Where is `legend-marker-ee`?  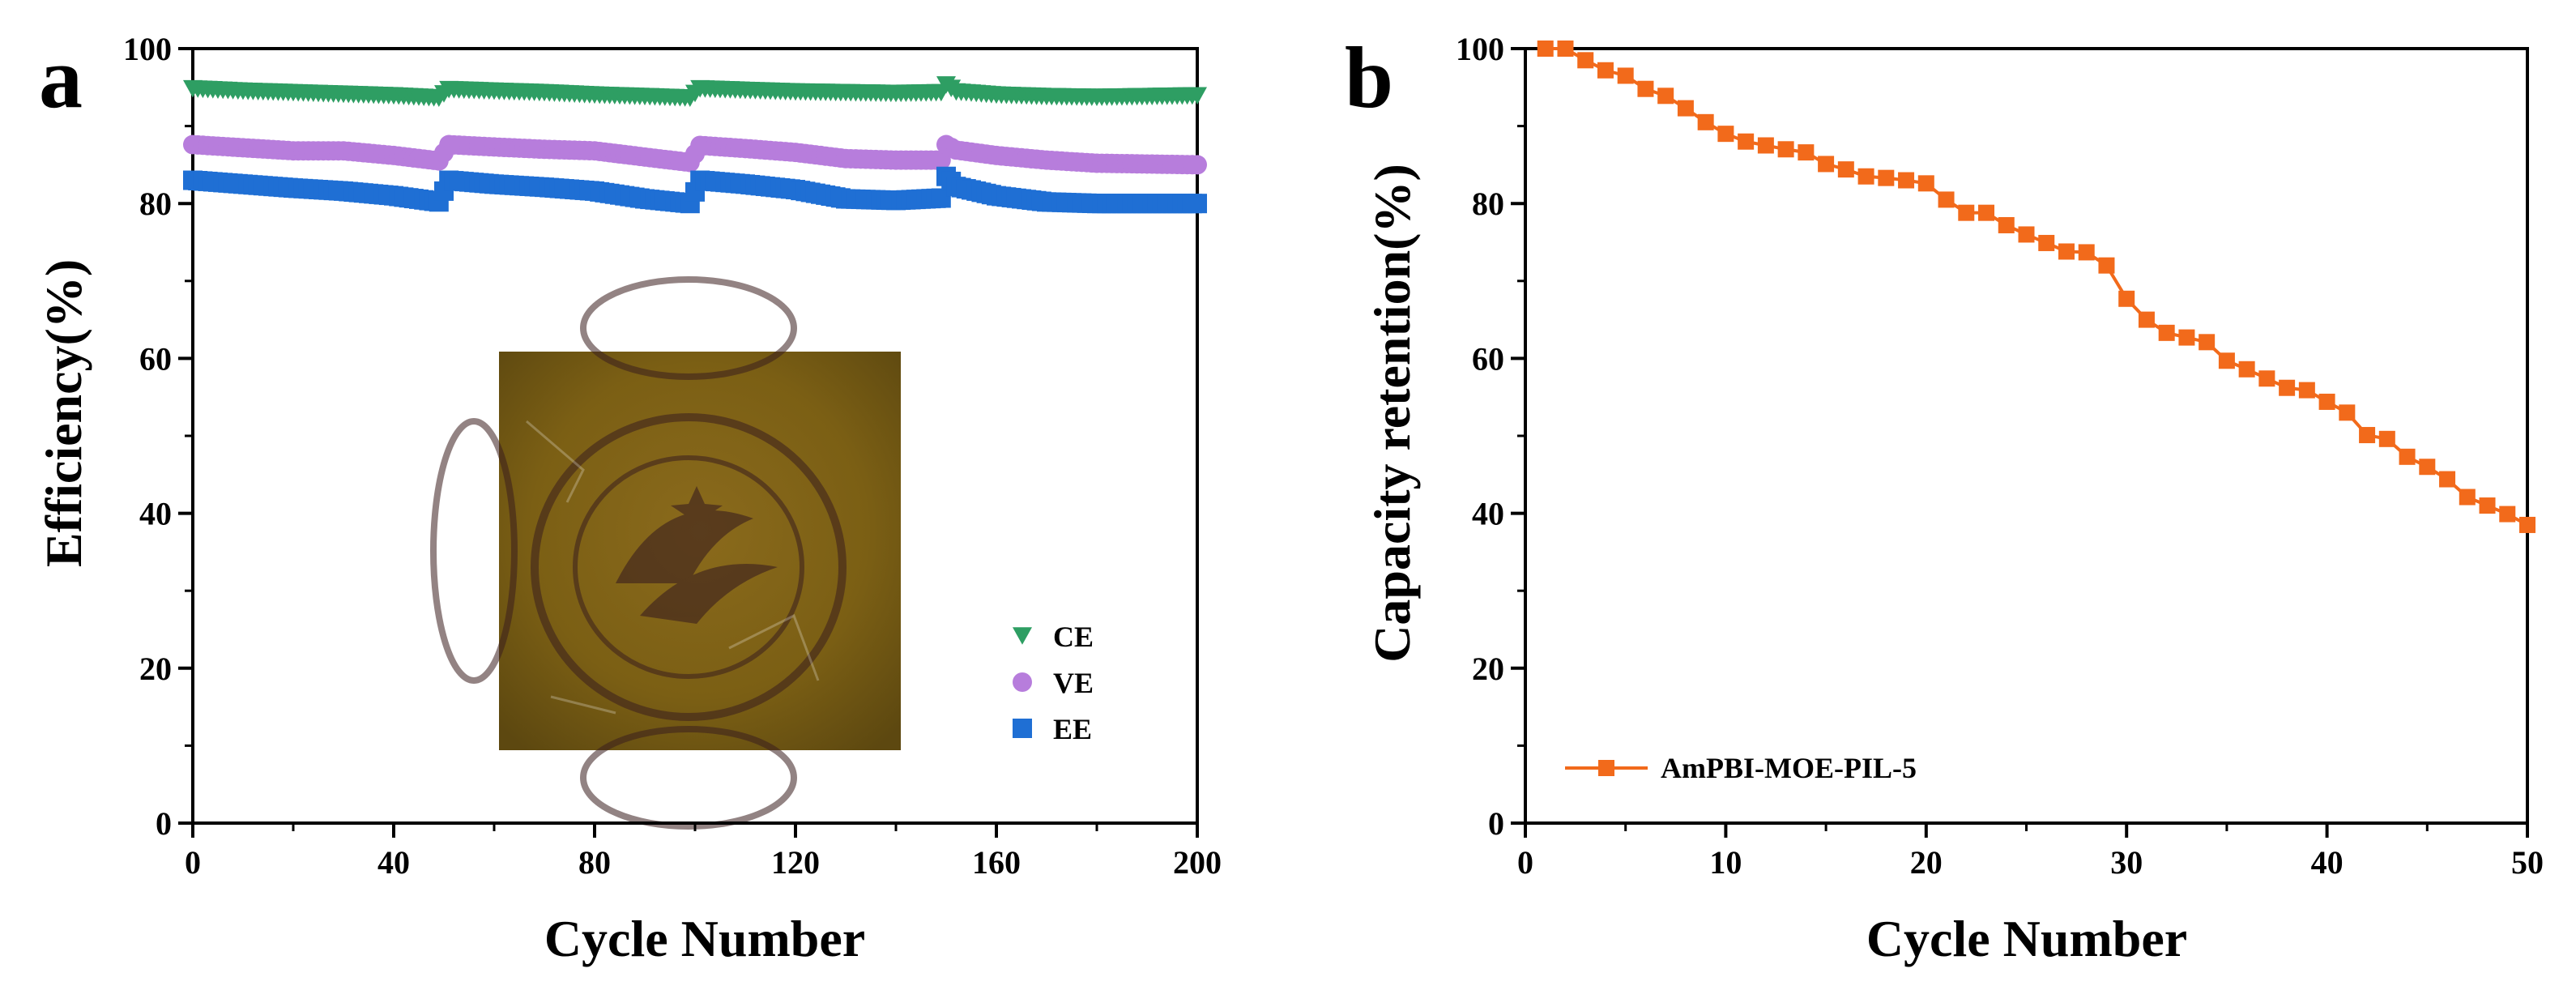
legend-marker-ee is located at coordinates (1023, 728).